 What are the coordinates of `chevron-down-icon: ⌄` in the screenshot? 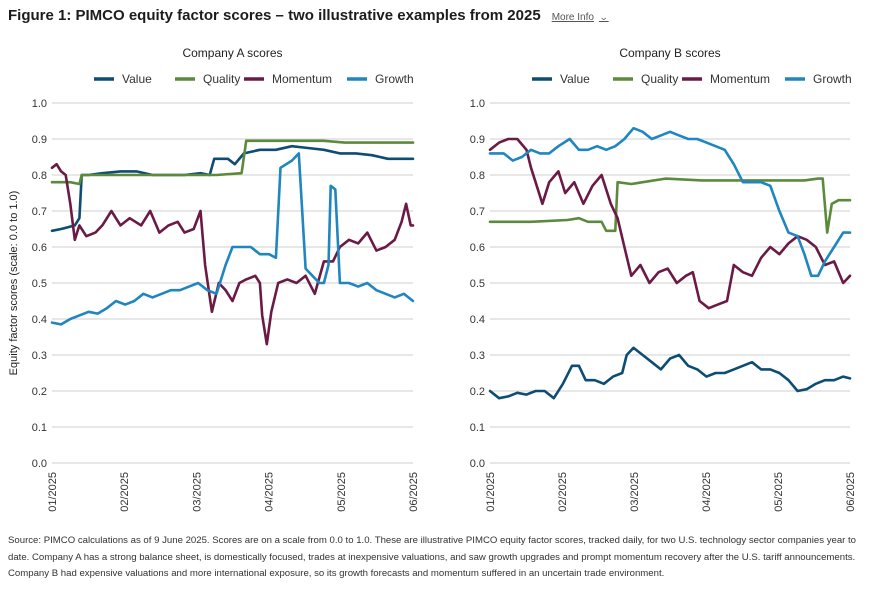 It's located at (603, 17).